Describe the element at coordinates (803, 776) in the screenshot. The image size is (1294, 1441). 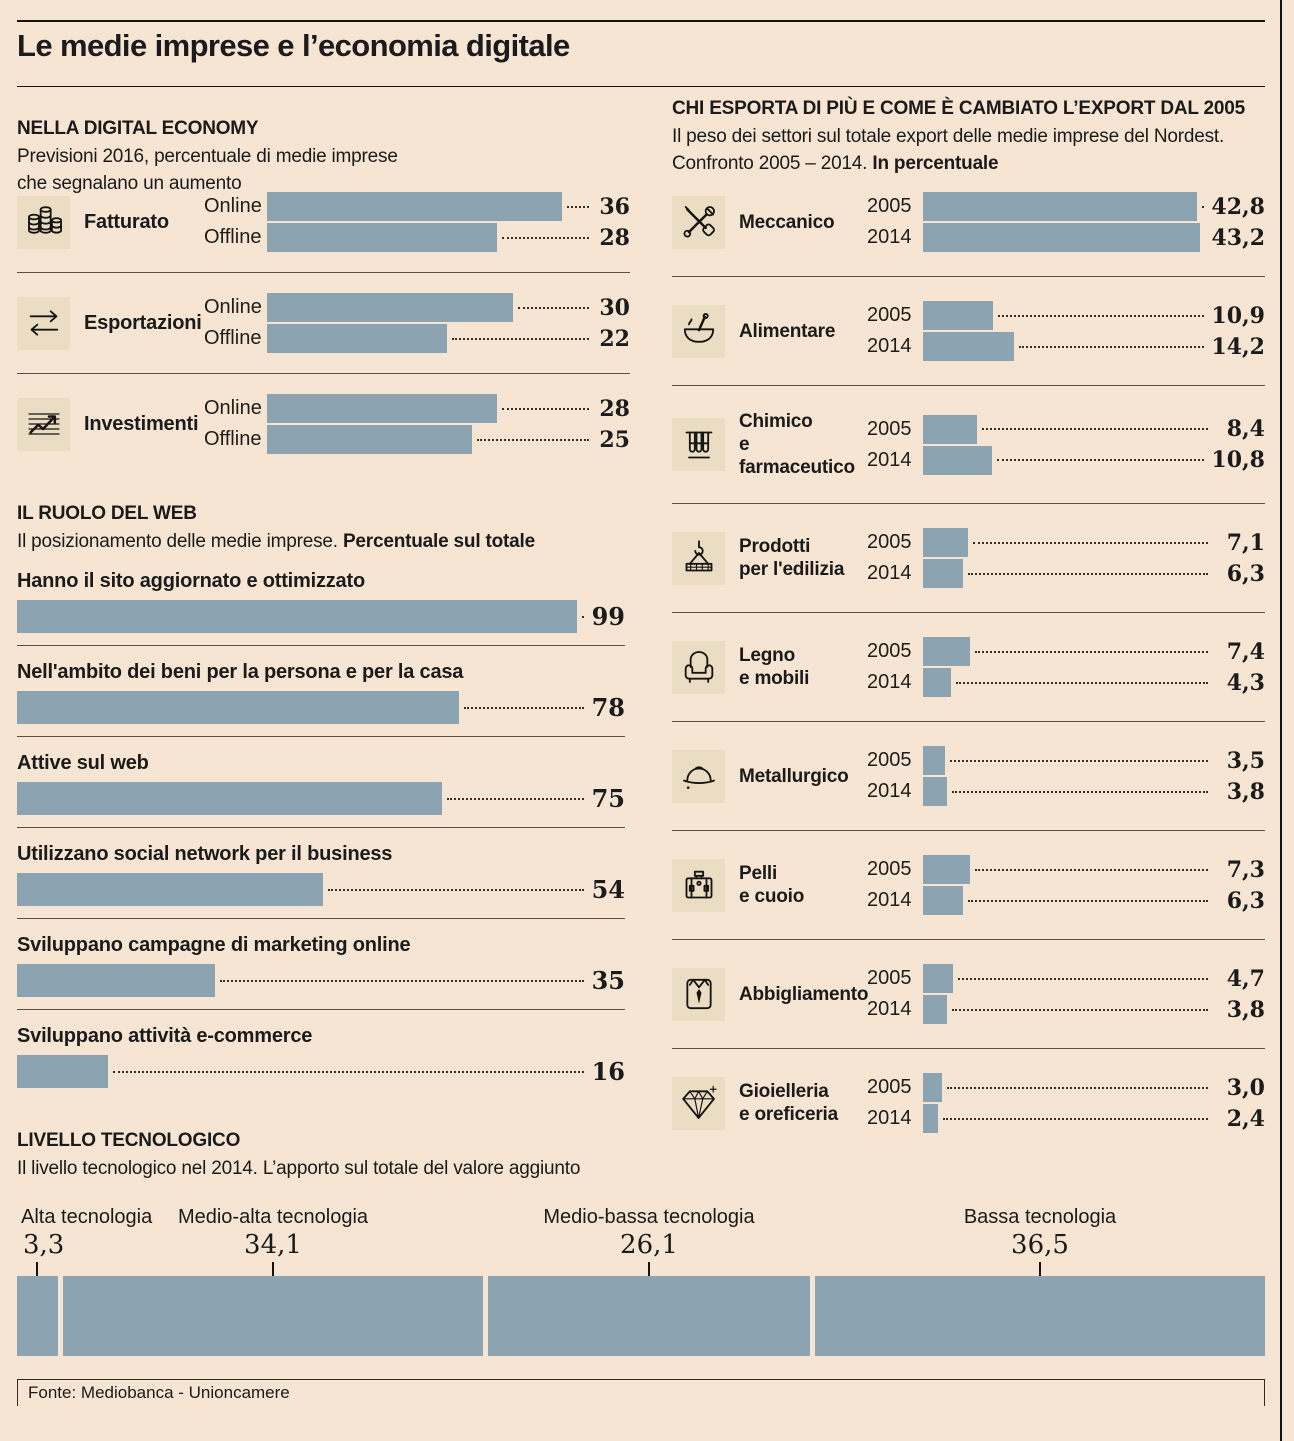
I see `group-label: Metallurgico` at that location.